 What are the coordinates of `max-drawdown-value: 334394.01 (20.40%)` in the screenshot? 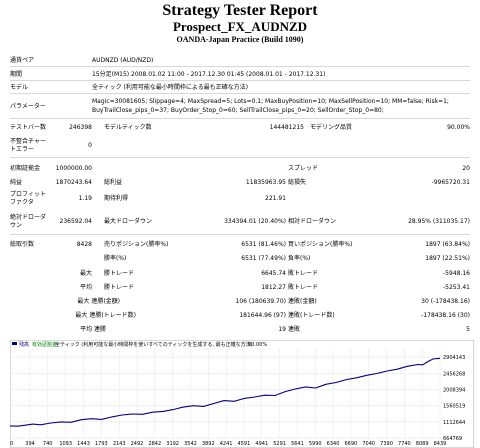 It's located at (255, 221).